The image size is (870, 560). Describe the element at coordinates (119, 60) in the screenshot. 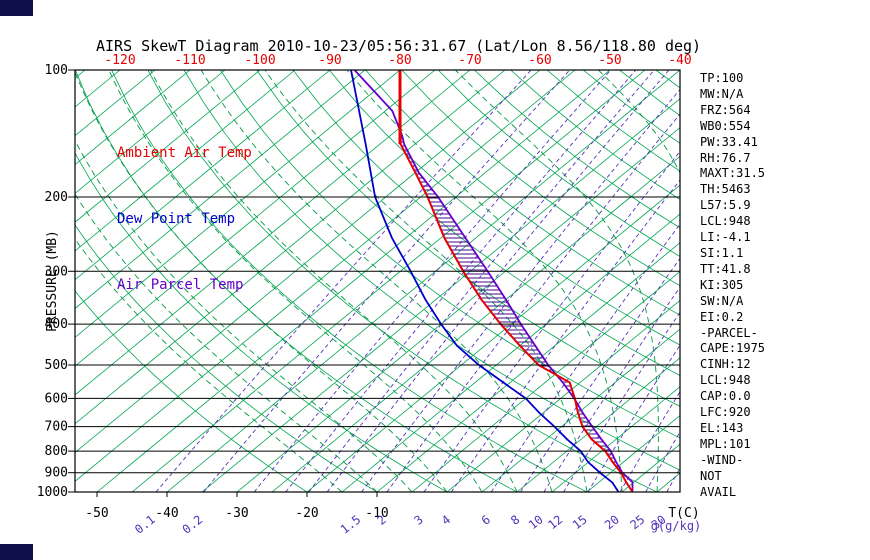

I see `top-temp-label: -120` at that location.